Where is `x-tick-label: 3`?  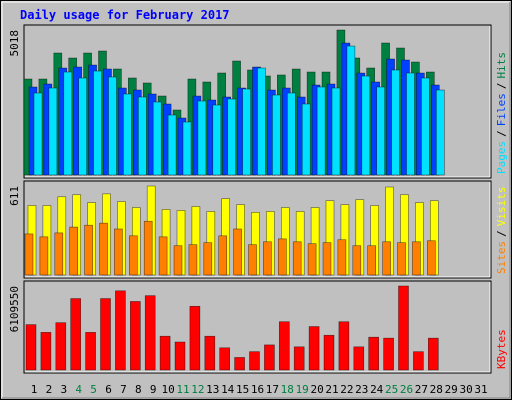 x-tick-label: 3 is located at coordinates (63, 389).